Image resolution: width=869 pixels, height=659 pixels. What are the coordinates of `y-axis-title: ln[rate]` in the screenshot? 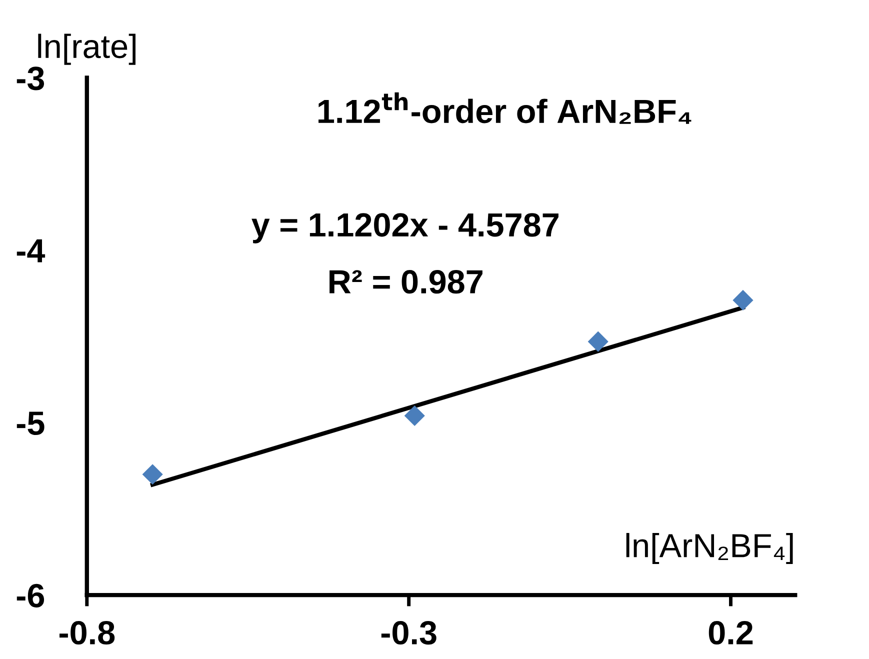 It's located at (87, 49).